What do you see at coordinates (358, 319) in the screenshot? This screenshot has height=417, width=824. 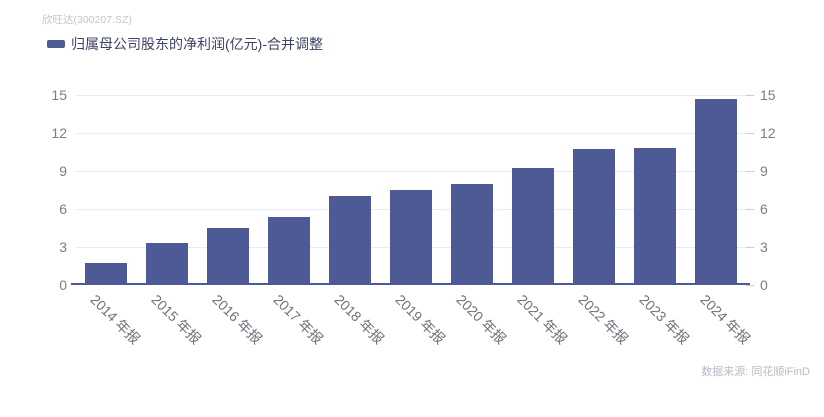 I see `x-axis-label: 2018 年报` at bounding box center [358, 319].